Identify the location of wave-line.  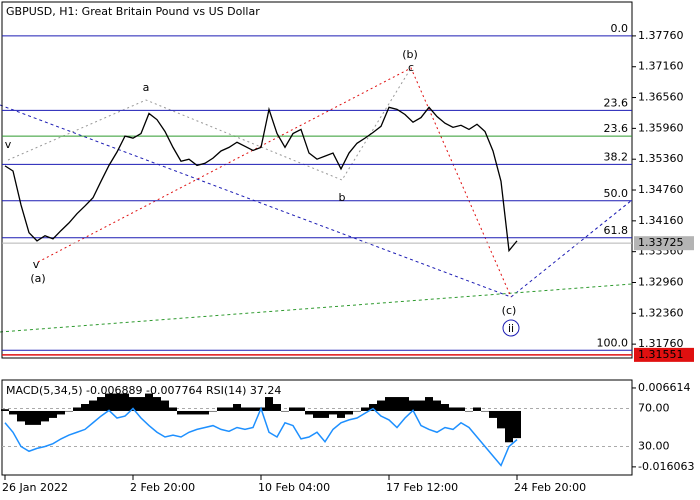
(209, 124).